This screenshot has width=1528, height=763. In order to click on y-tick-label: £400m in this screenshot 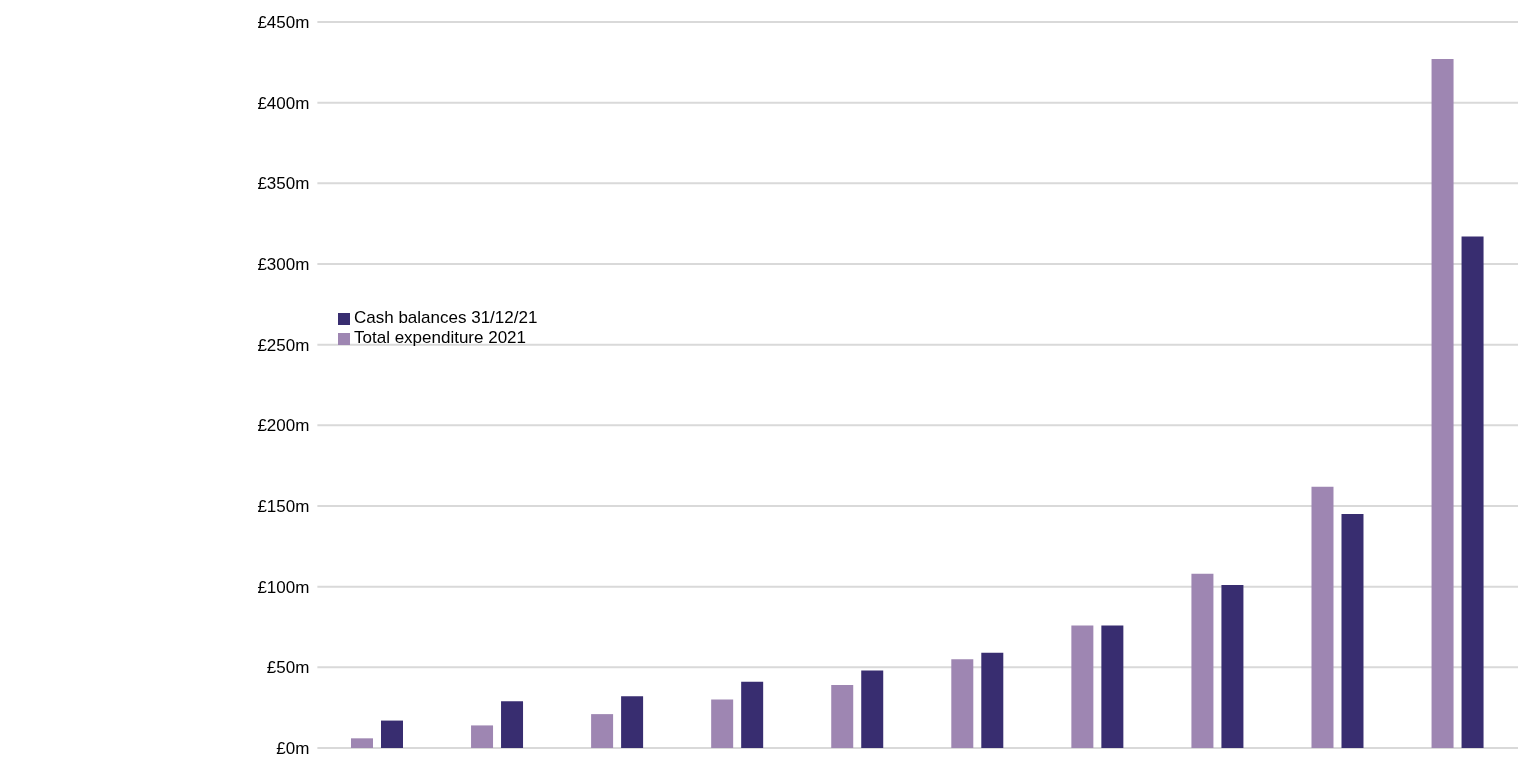, I will do `click(283, 103)`.